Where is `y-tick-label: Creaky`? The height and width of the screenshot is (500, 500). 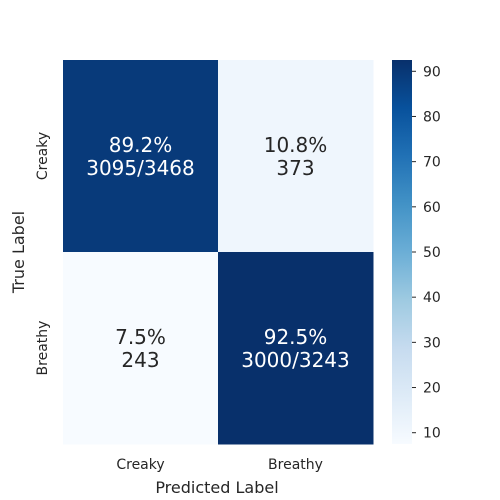 y-tick-label: Creaky is located at coordinates (43, 156).